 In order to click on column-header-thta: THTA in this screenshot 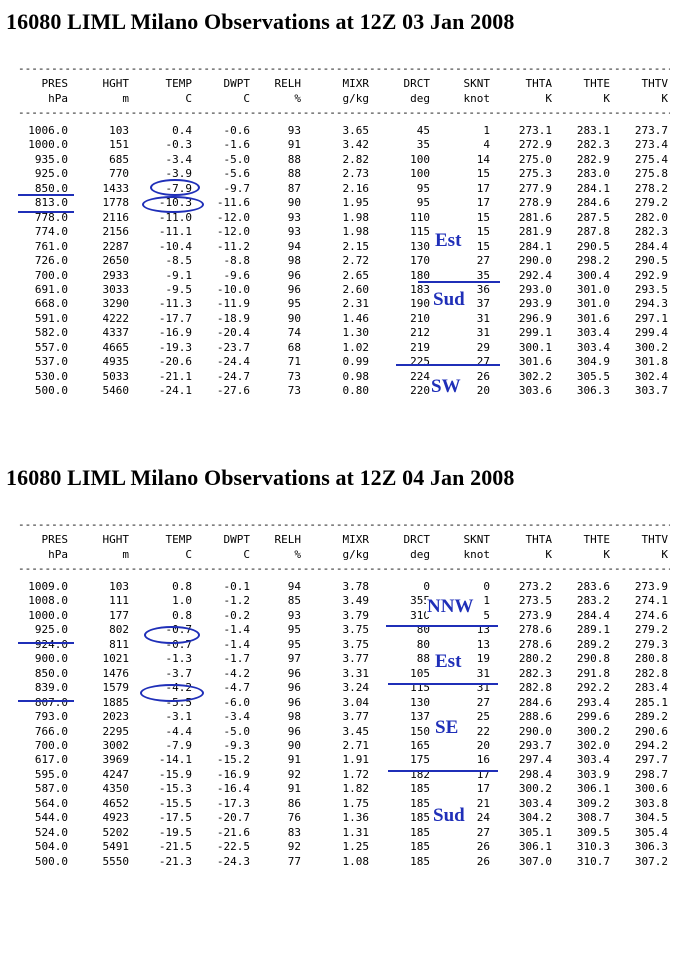, I will do `click(539, 83)`.